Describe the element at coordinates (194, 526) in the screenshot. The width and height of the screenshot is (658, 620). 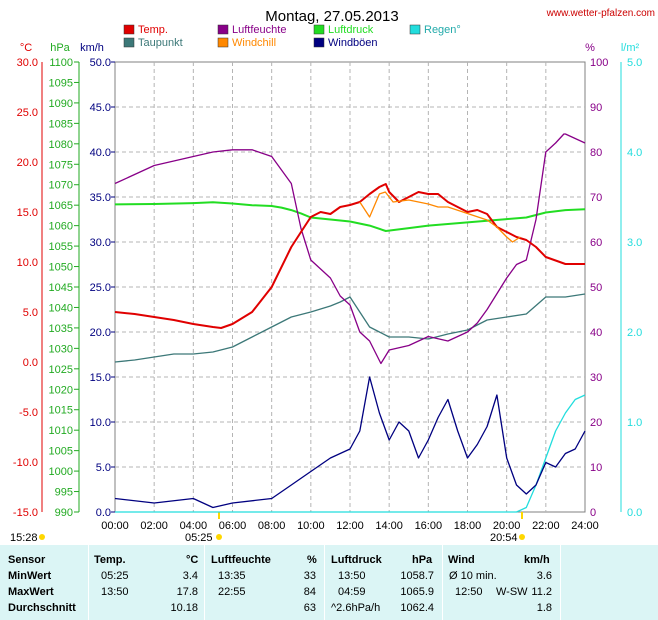
I see `x-tick-label: 04:00` at that location.